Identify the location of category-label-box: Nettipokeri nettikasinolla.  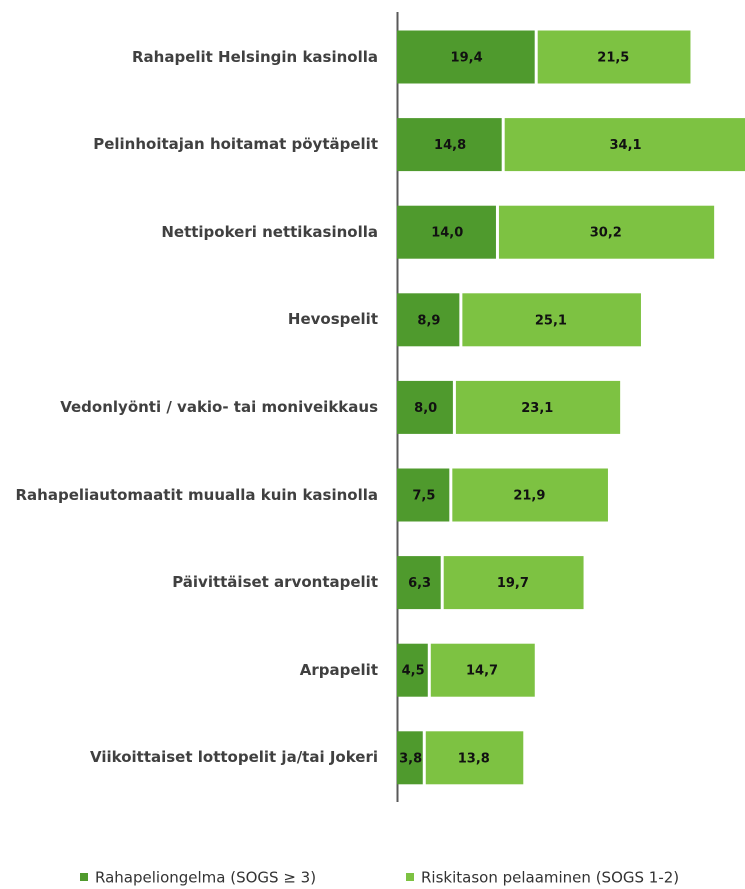
(269, 231).